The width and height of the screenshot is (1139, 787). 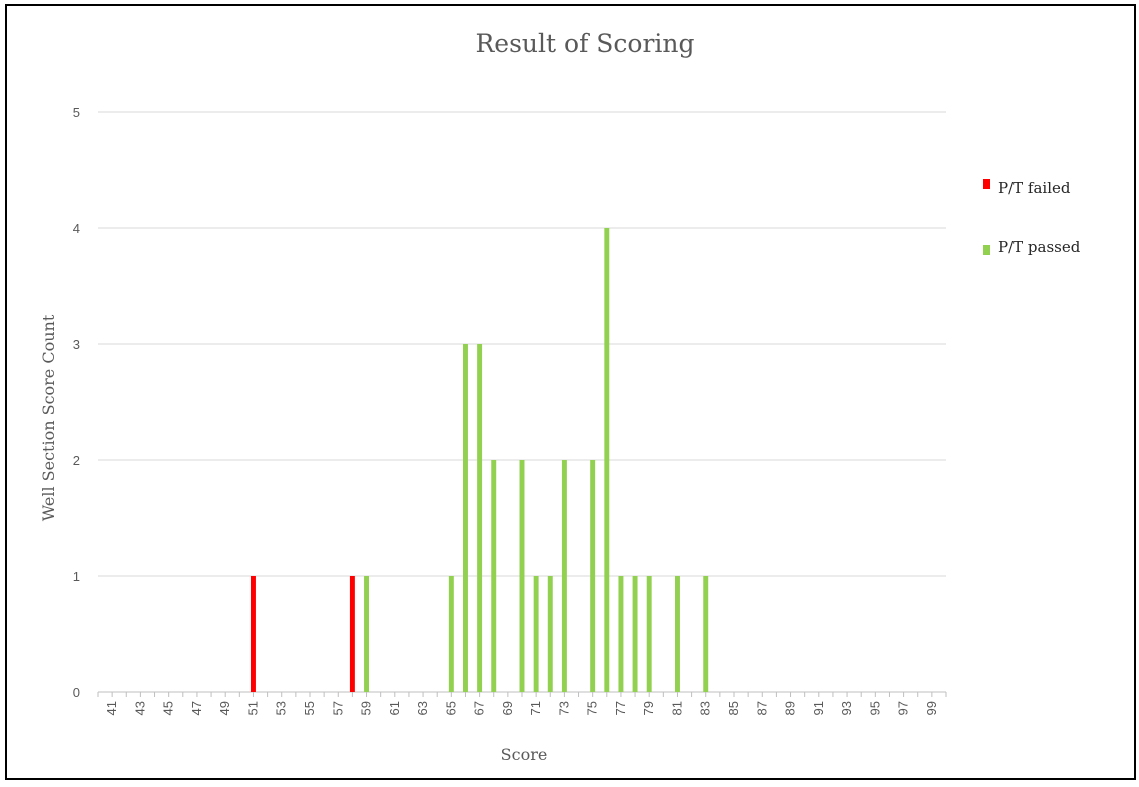 What do you see at coordinates (76, 692) in the screenshot?
I see `y-tick-label: 0` at bounding box center [76, 692].